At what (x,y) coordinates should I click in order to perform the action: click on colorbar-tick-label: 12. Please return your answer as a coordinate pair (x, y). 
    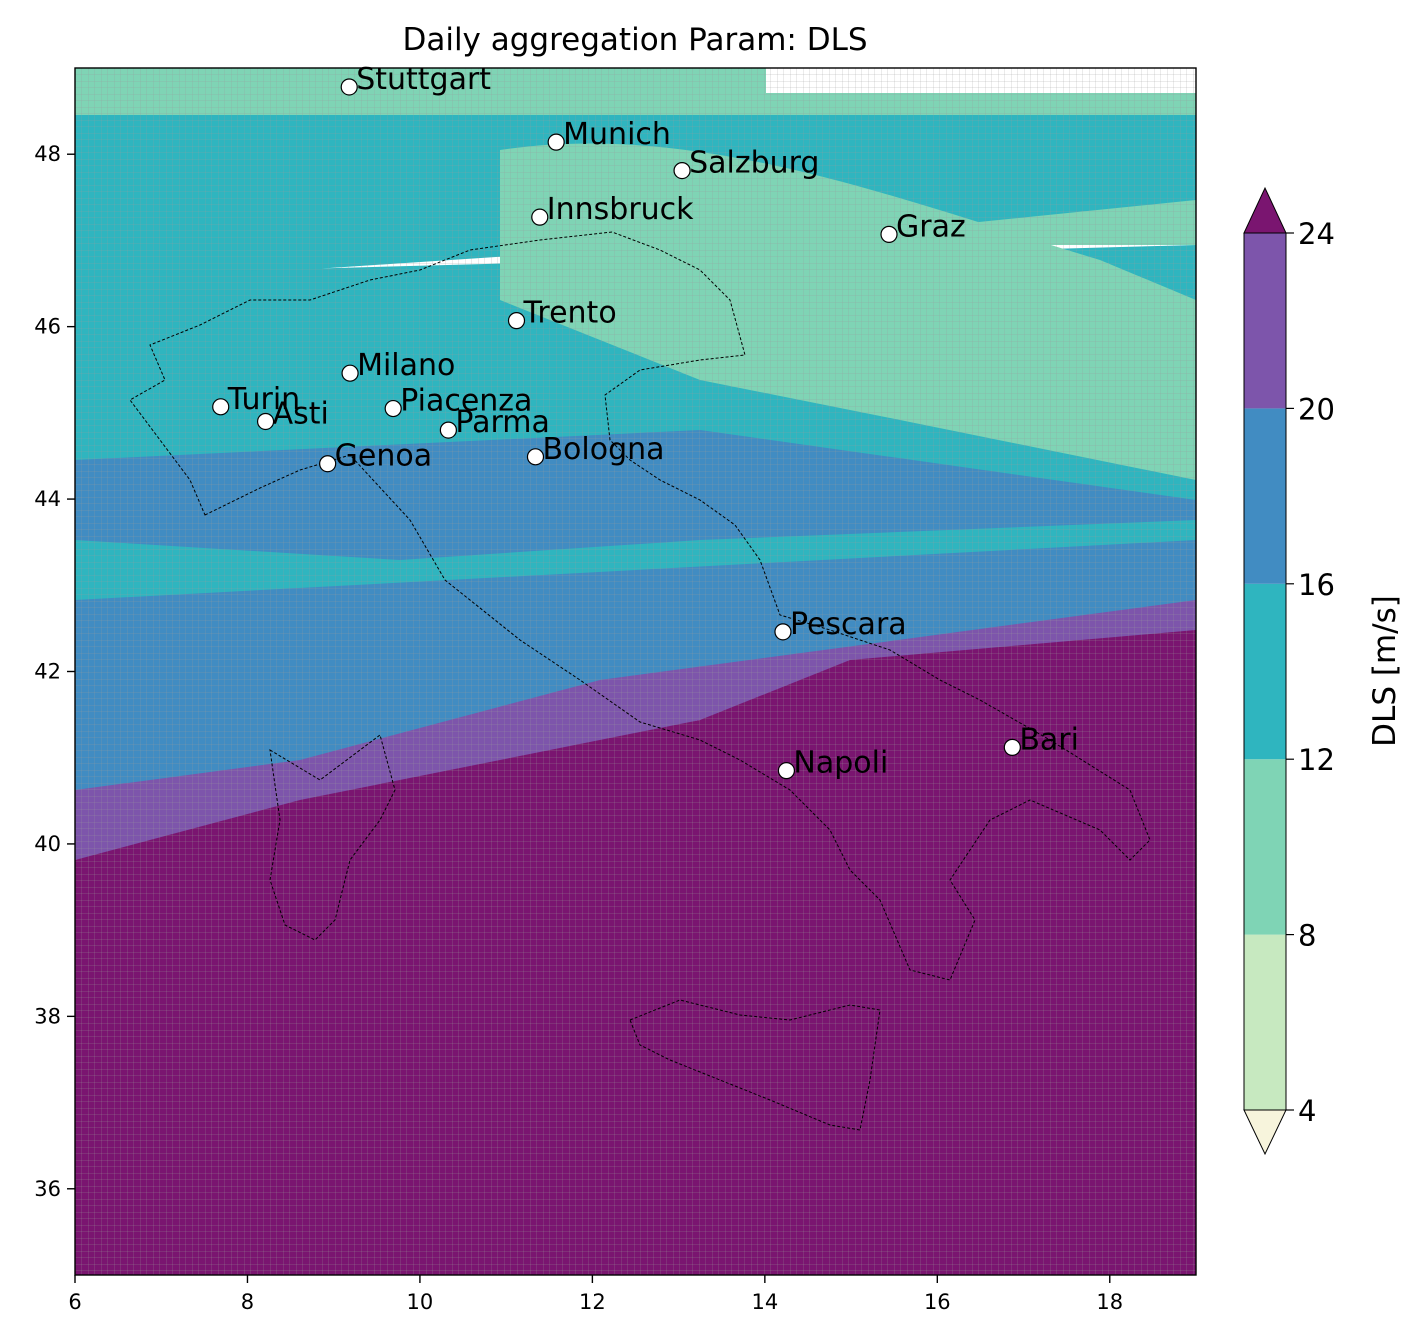
    Looking at the image, I should click on (1316, 760).